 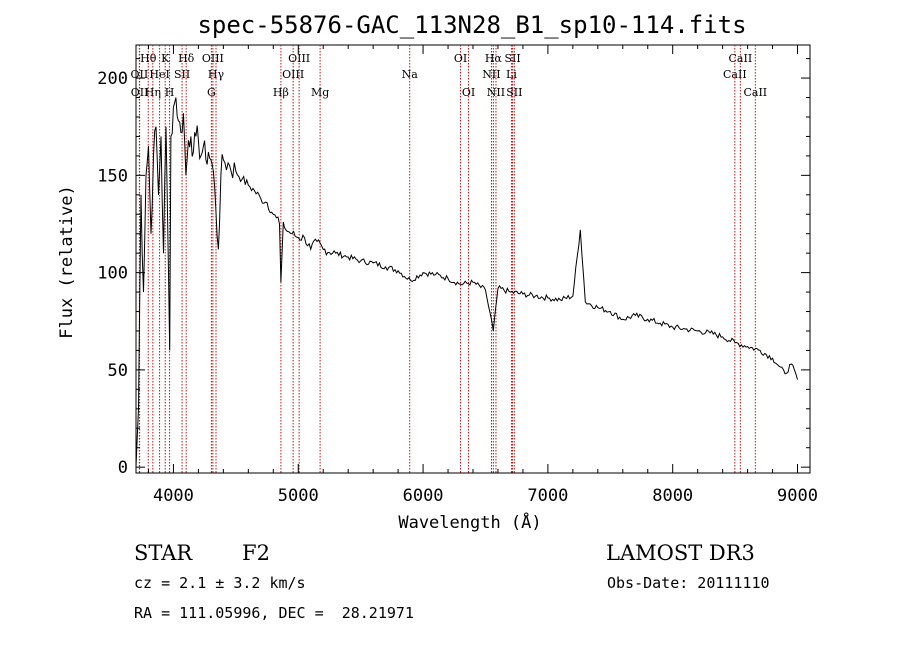 What do you see at coordinates (672, 496) in the screenshot?
I see `x-tick-label: 8000` at bounding box center [672, 496].